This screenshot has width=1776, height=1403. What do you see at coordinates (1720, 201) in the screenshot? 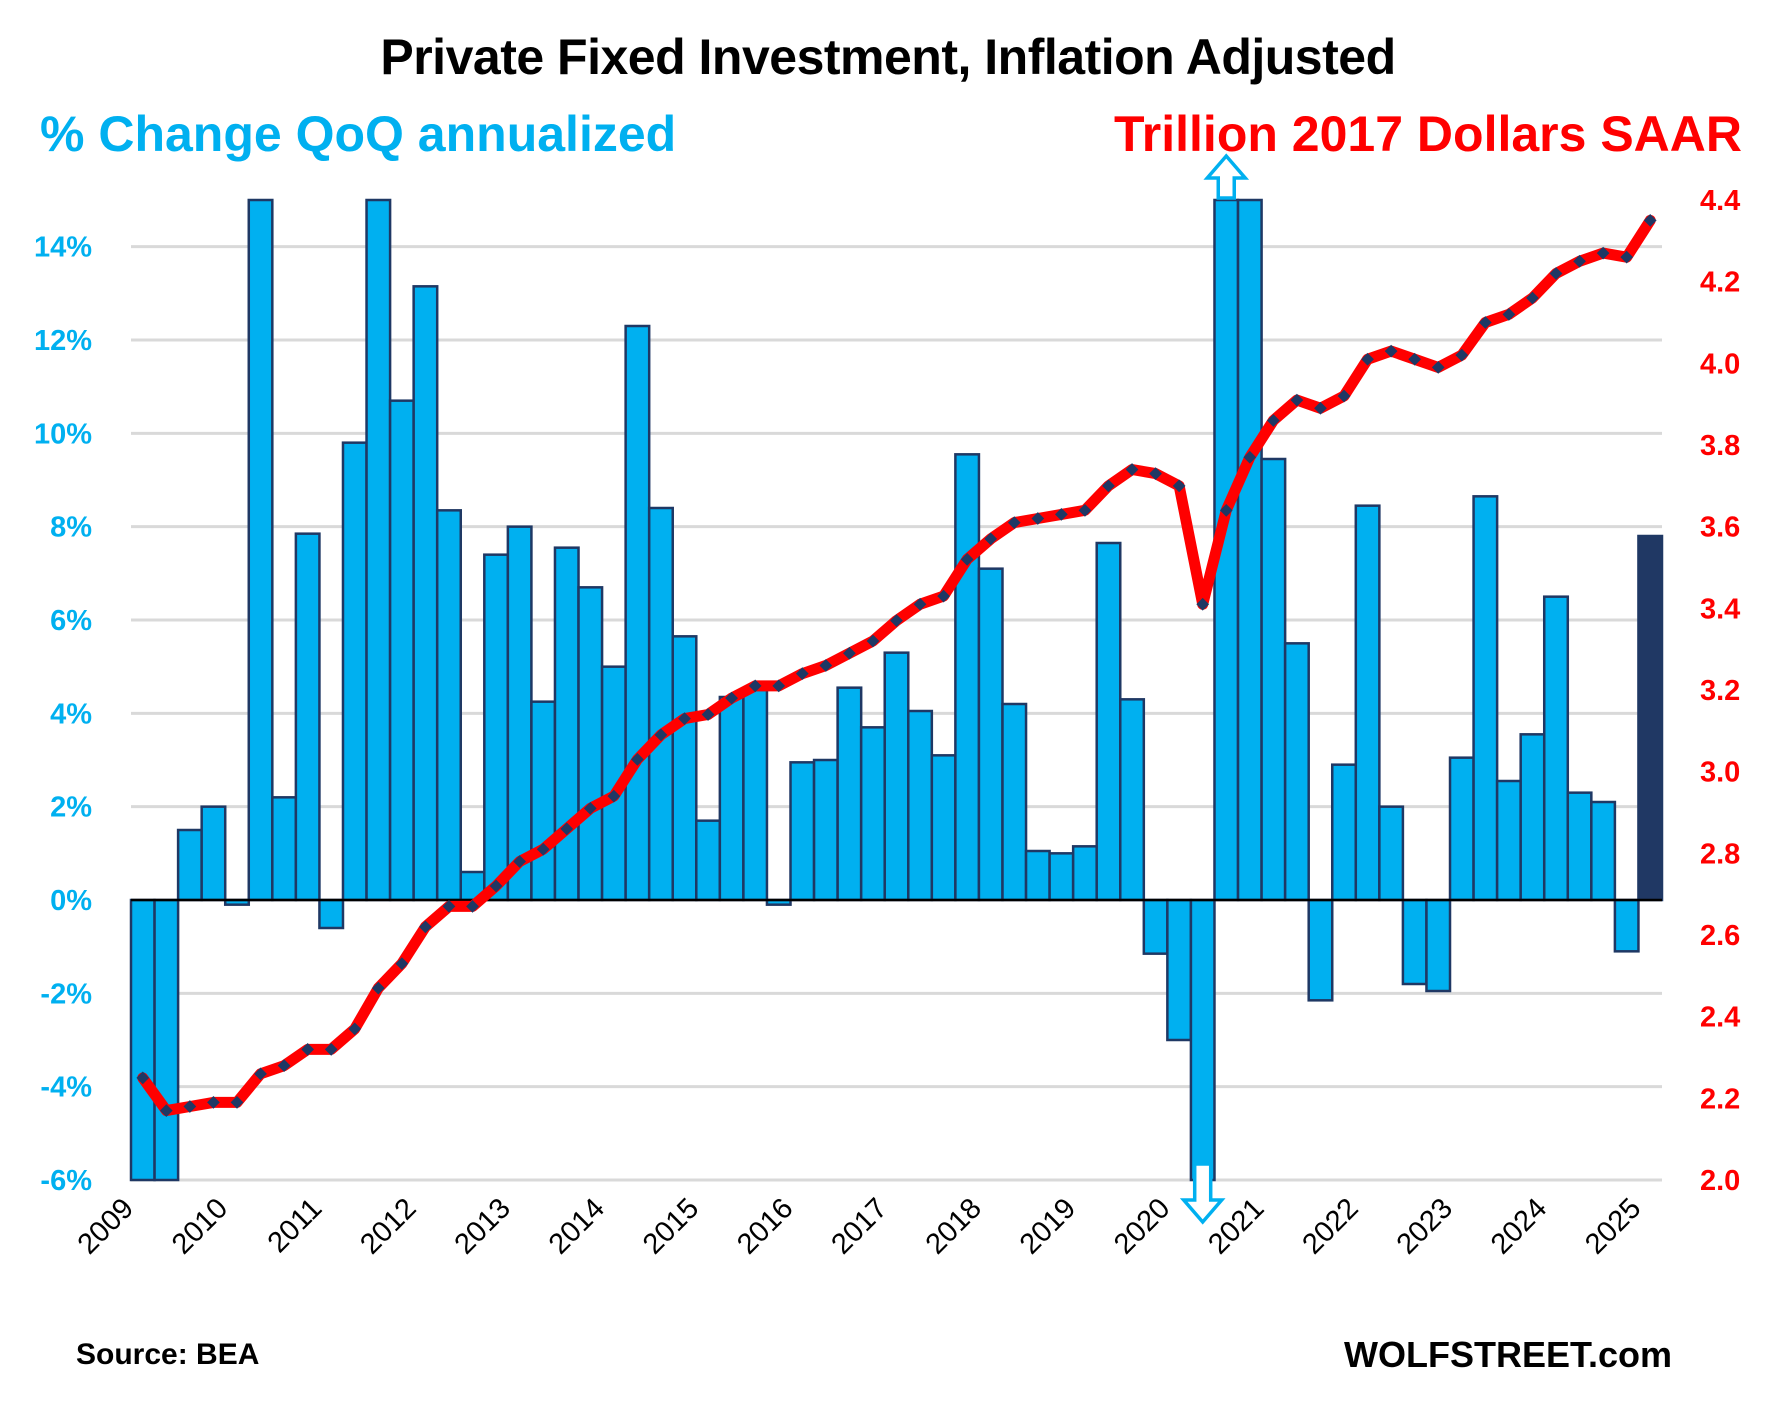
I see `right-tick-label: 4.4` at bounding box center [1720, 201].